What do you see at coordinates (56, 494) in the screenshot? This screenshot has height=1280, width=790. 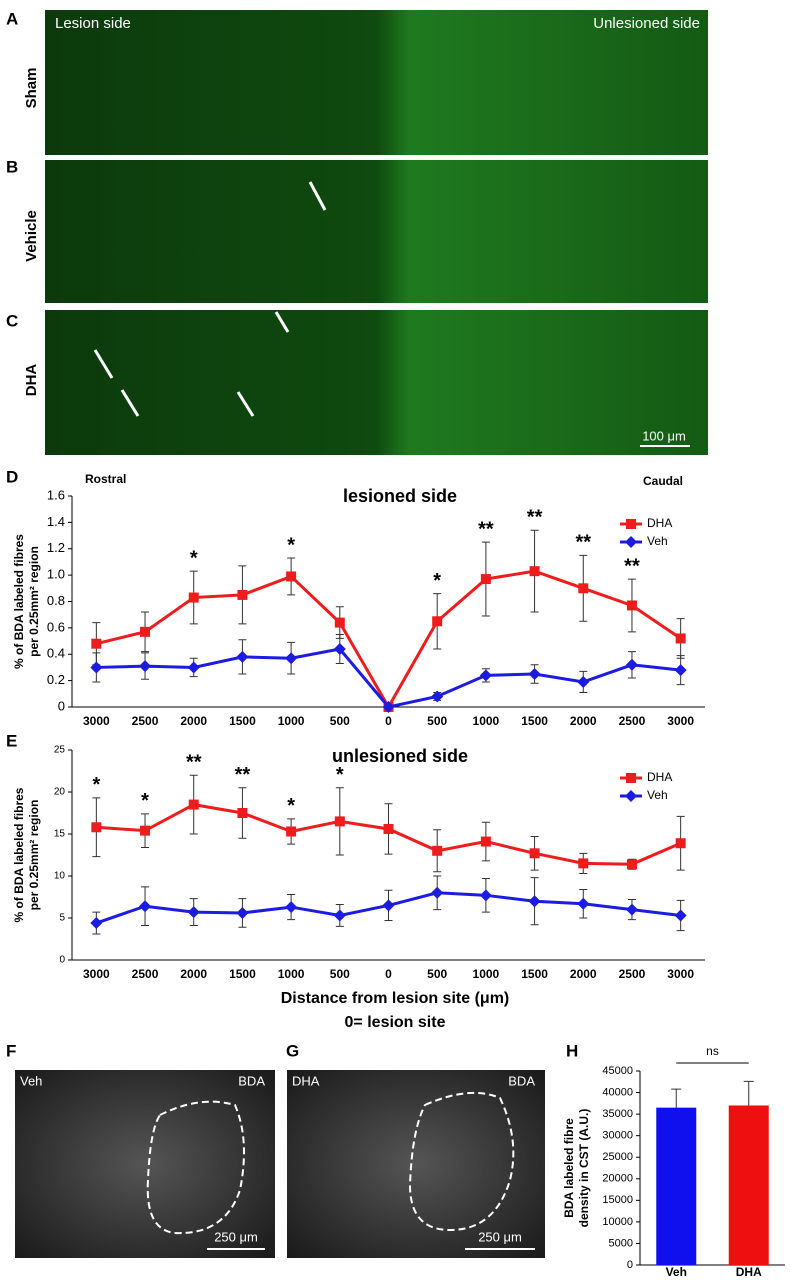 I see `y-tick-label: 1.6` at bounding box center [56, 494].